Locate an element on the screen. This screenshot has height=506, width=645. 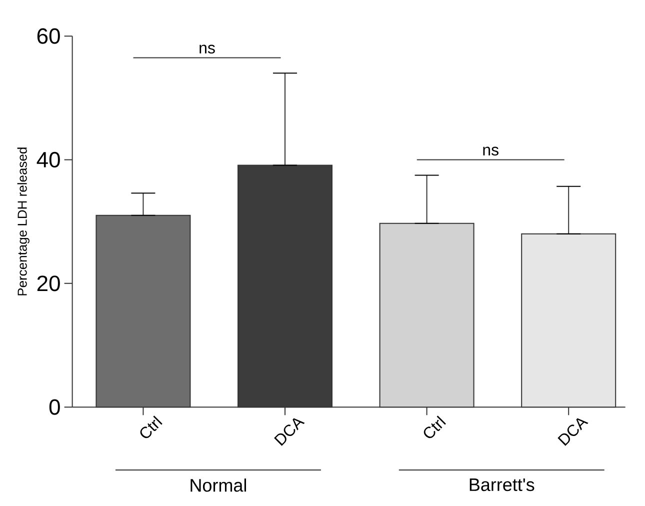
y-tick-label: 40 is located at coordinates (48, 160).